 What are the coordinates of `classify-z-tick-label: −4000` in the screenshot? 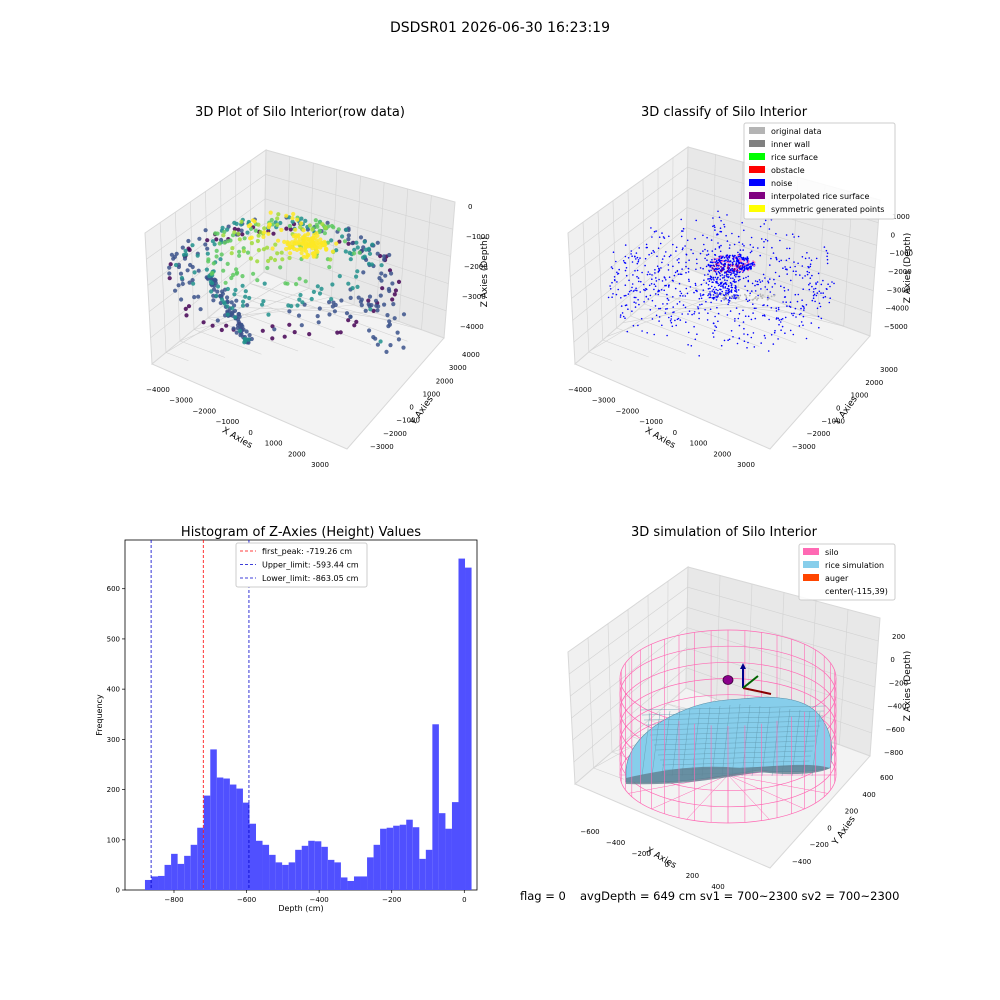 It's located at (897, 309).